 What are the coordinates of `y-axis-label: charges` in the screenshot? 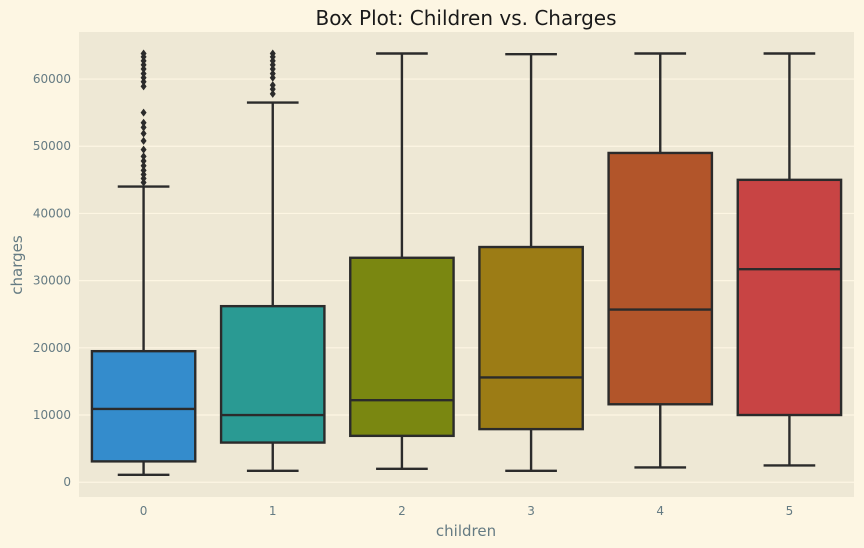 It's located at (17, 265).